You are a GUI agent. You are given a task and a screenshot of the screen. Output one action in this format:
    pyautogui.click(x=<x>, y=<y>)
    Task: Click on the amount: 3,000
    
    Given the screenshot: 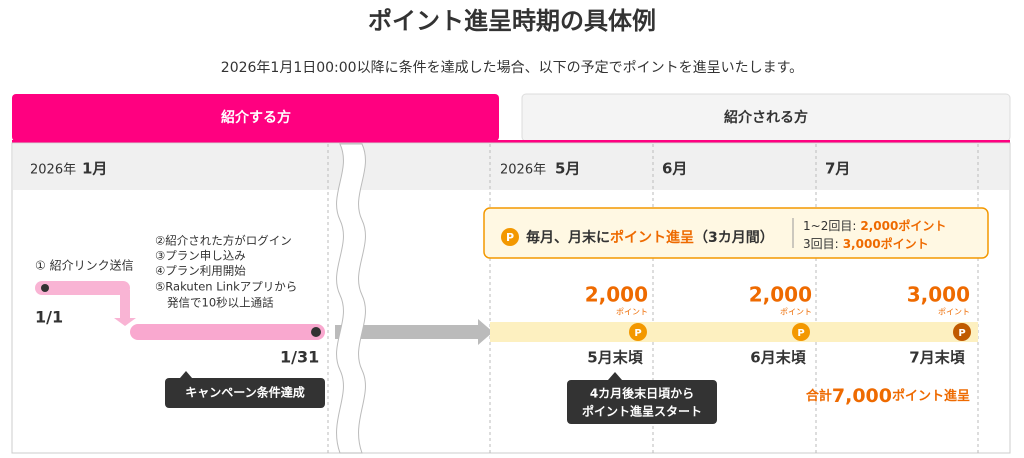 What is the action you would take?
    pyautogui.click(x=938, y=295)
    